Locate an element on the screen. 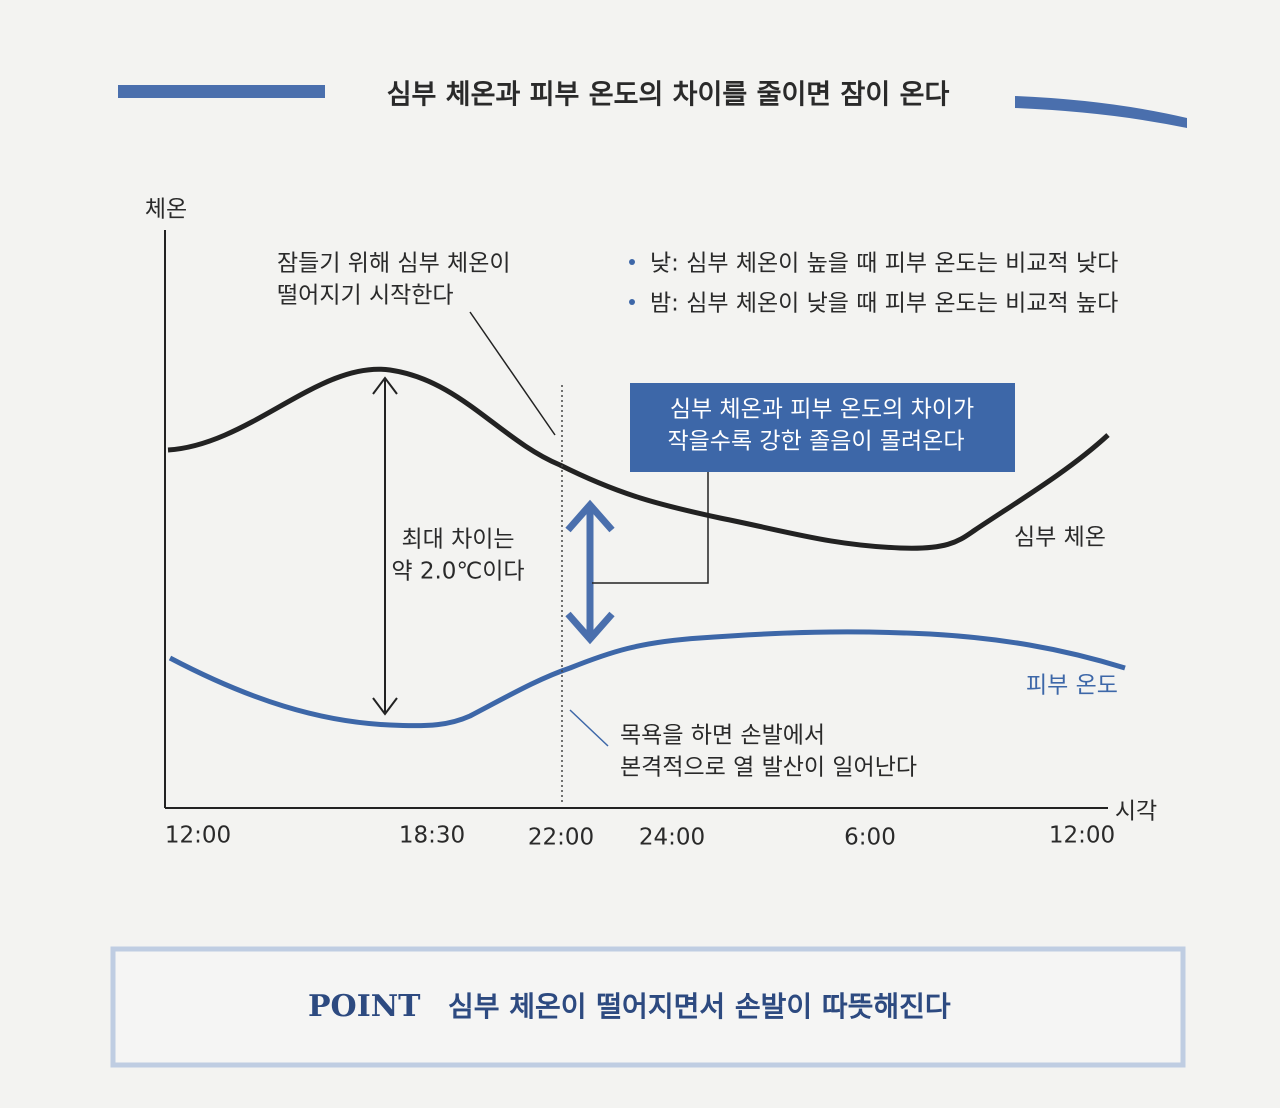 Image resolution: width=1280 pixels, height=1108 pixels. annotation: 잠들기 위해 심부 체온이 is located at coordinates (394, 264).